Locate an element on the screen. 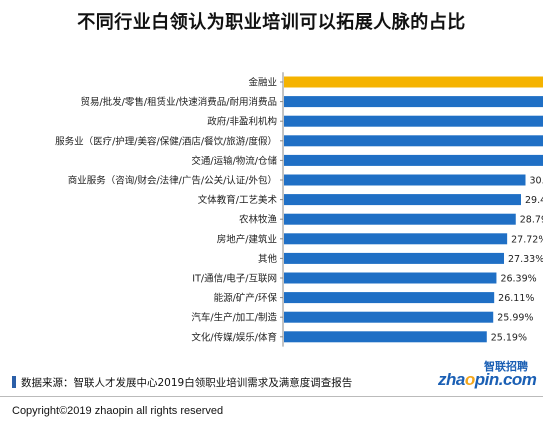 This screenshot has width=543, height=431. logo-cn-text: 智联招聘 is located at coordinates (506, 366).